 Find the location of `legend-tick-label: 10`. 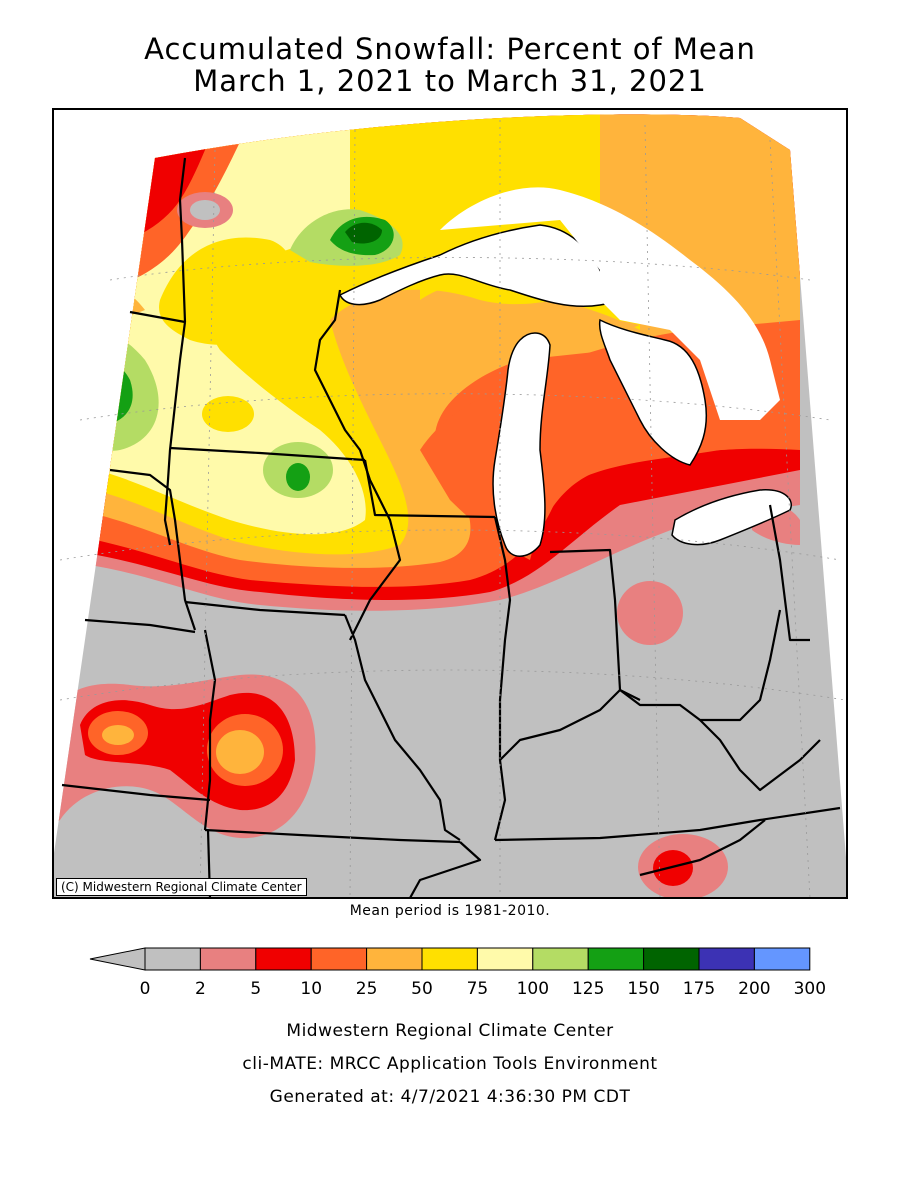

legend-tick-label: 10 is located at coordinates (311, 989).